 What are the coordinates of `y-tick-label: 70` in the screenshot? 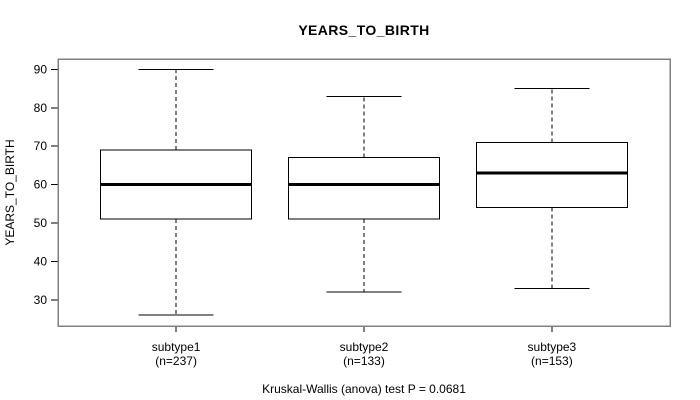 It's located at (41, 146).